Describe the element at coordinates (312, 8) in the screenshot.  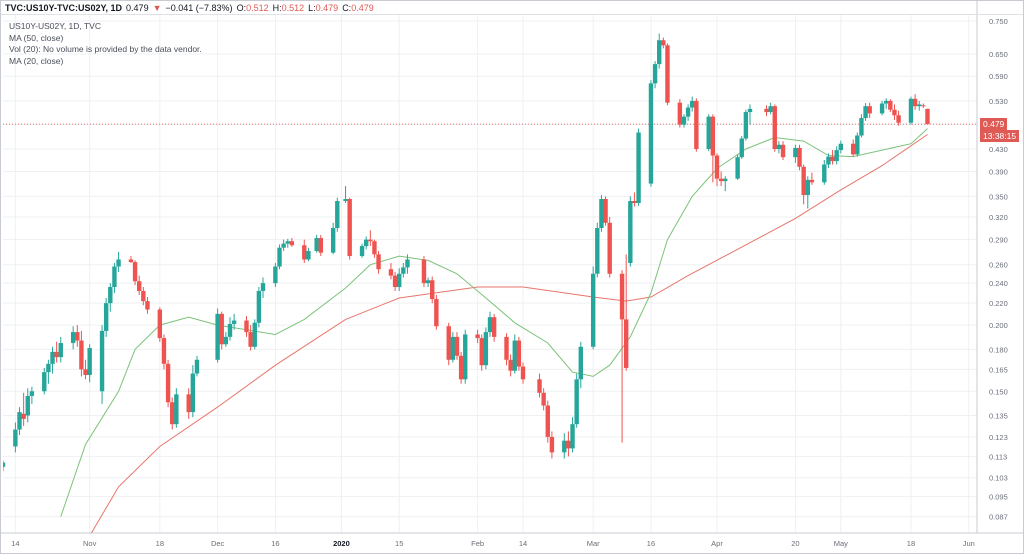
I see `low-label: L:` at that location.